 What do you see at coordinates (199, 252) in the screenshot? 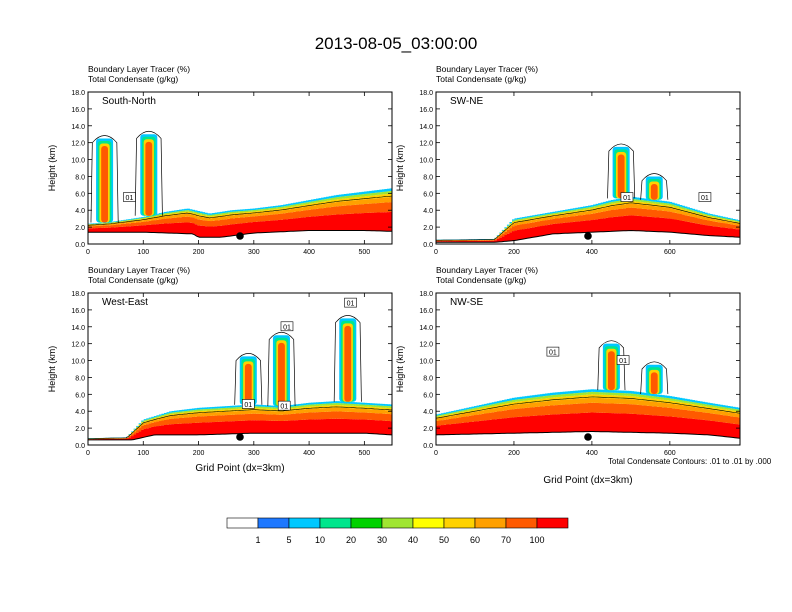
I see `x-tick-label: 200` at bounding box center [199, 252].